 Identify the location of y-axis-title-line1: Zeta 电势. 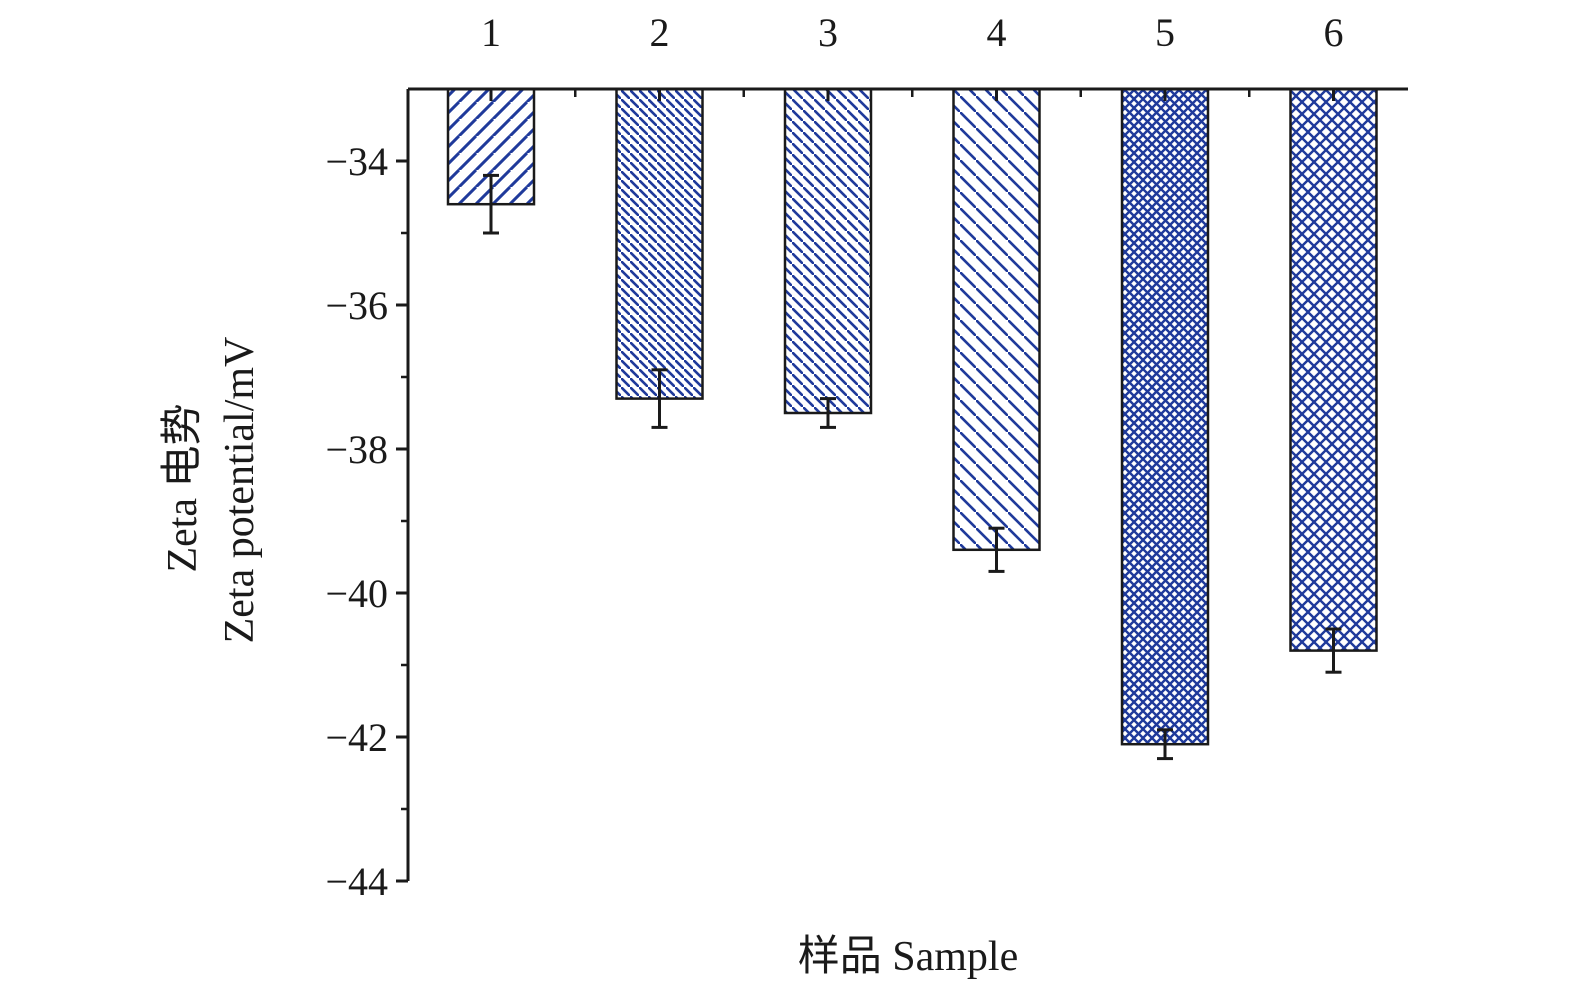
(183, 487).